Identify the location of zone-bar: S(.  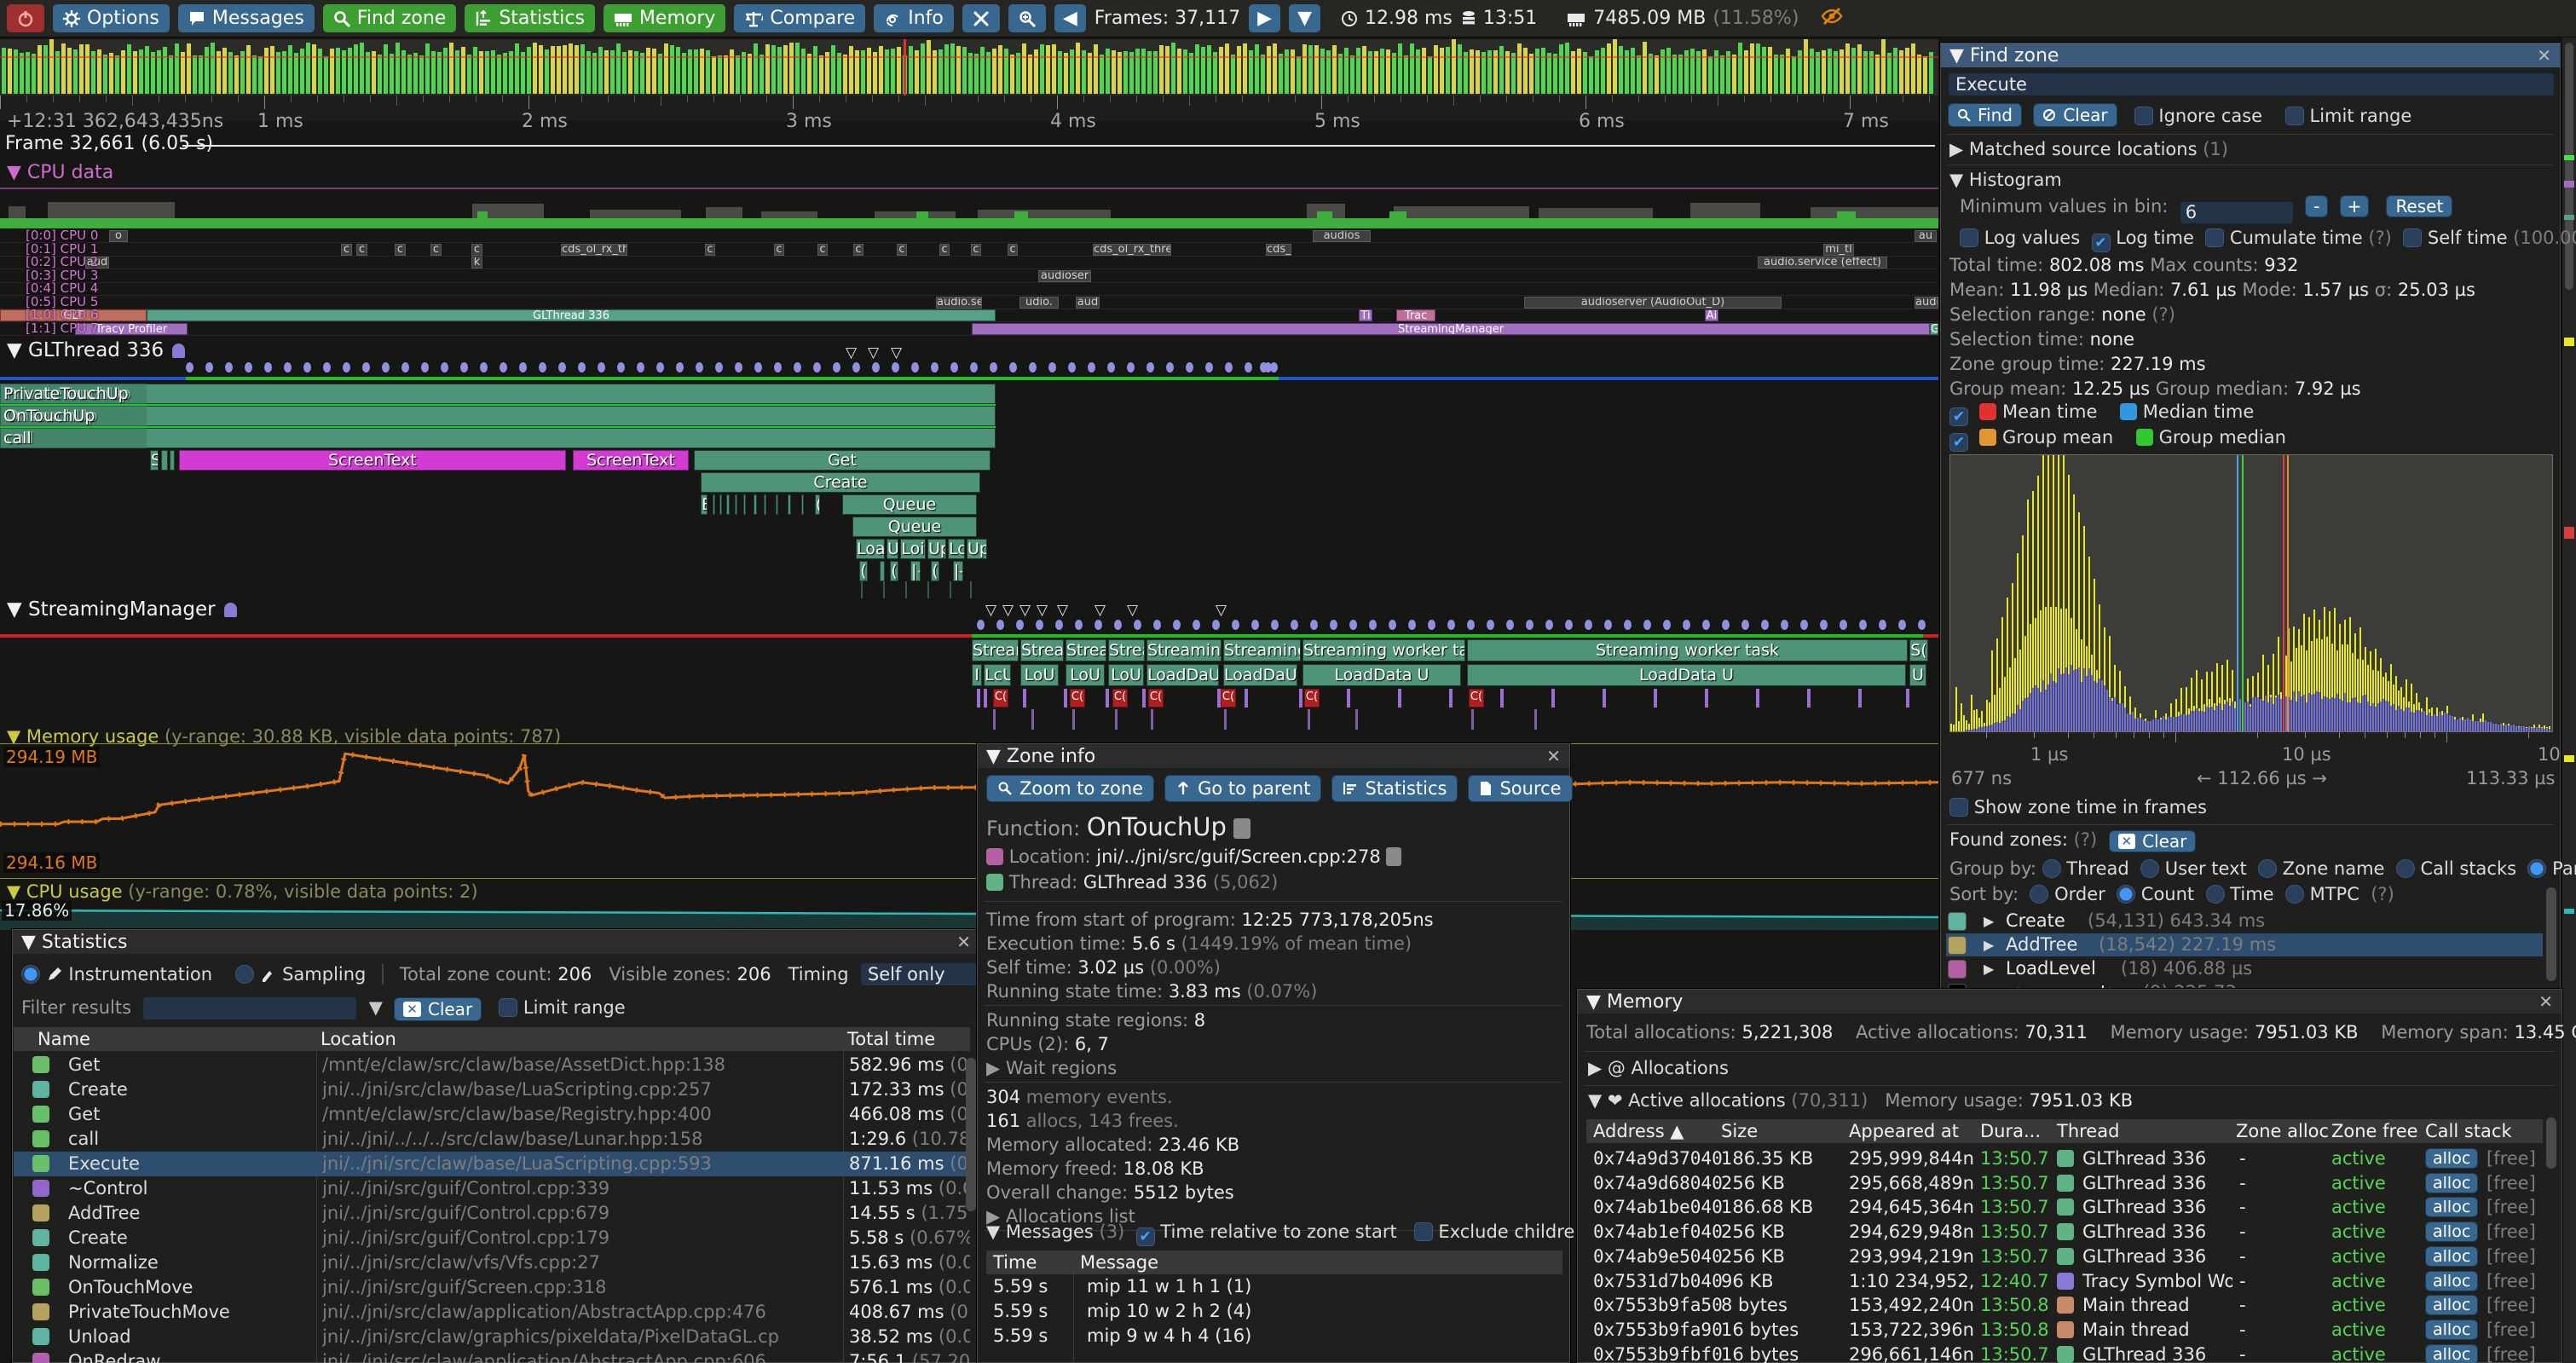
(1918, 650).